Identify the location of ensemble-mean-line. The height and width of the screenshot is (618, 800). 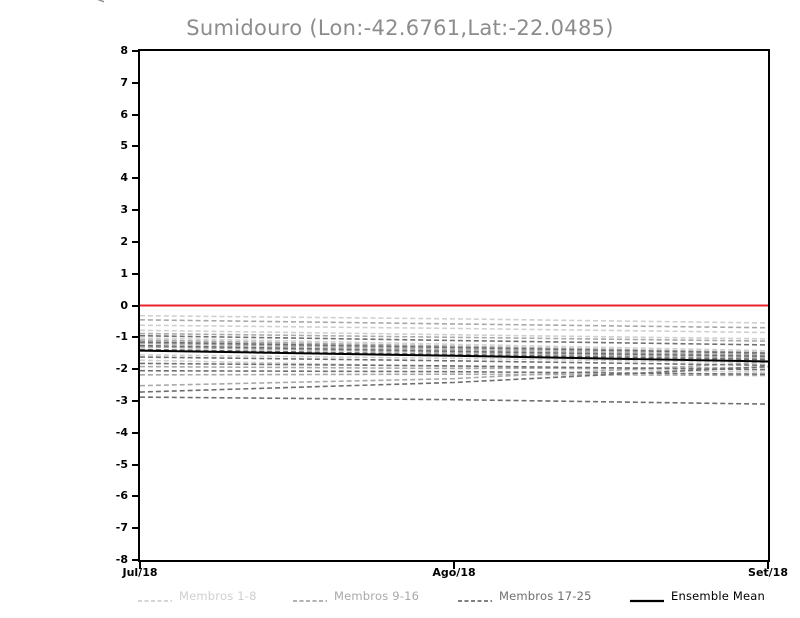
(454, 356).